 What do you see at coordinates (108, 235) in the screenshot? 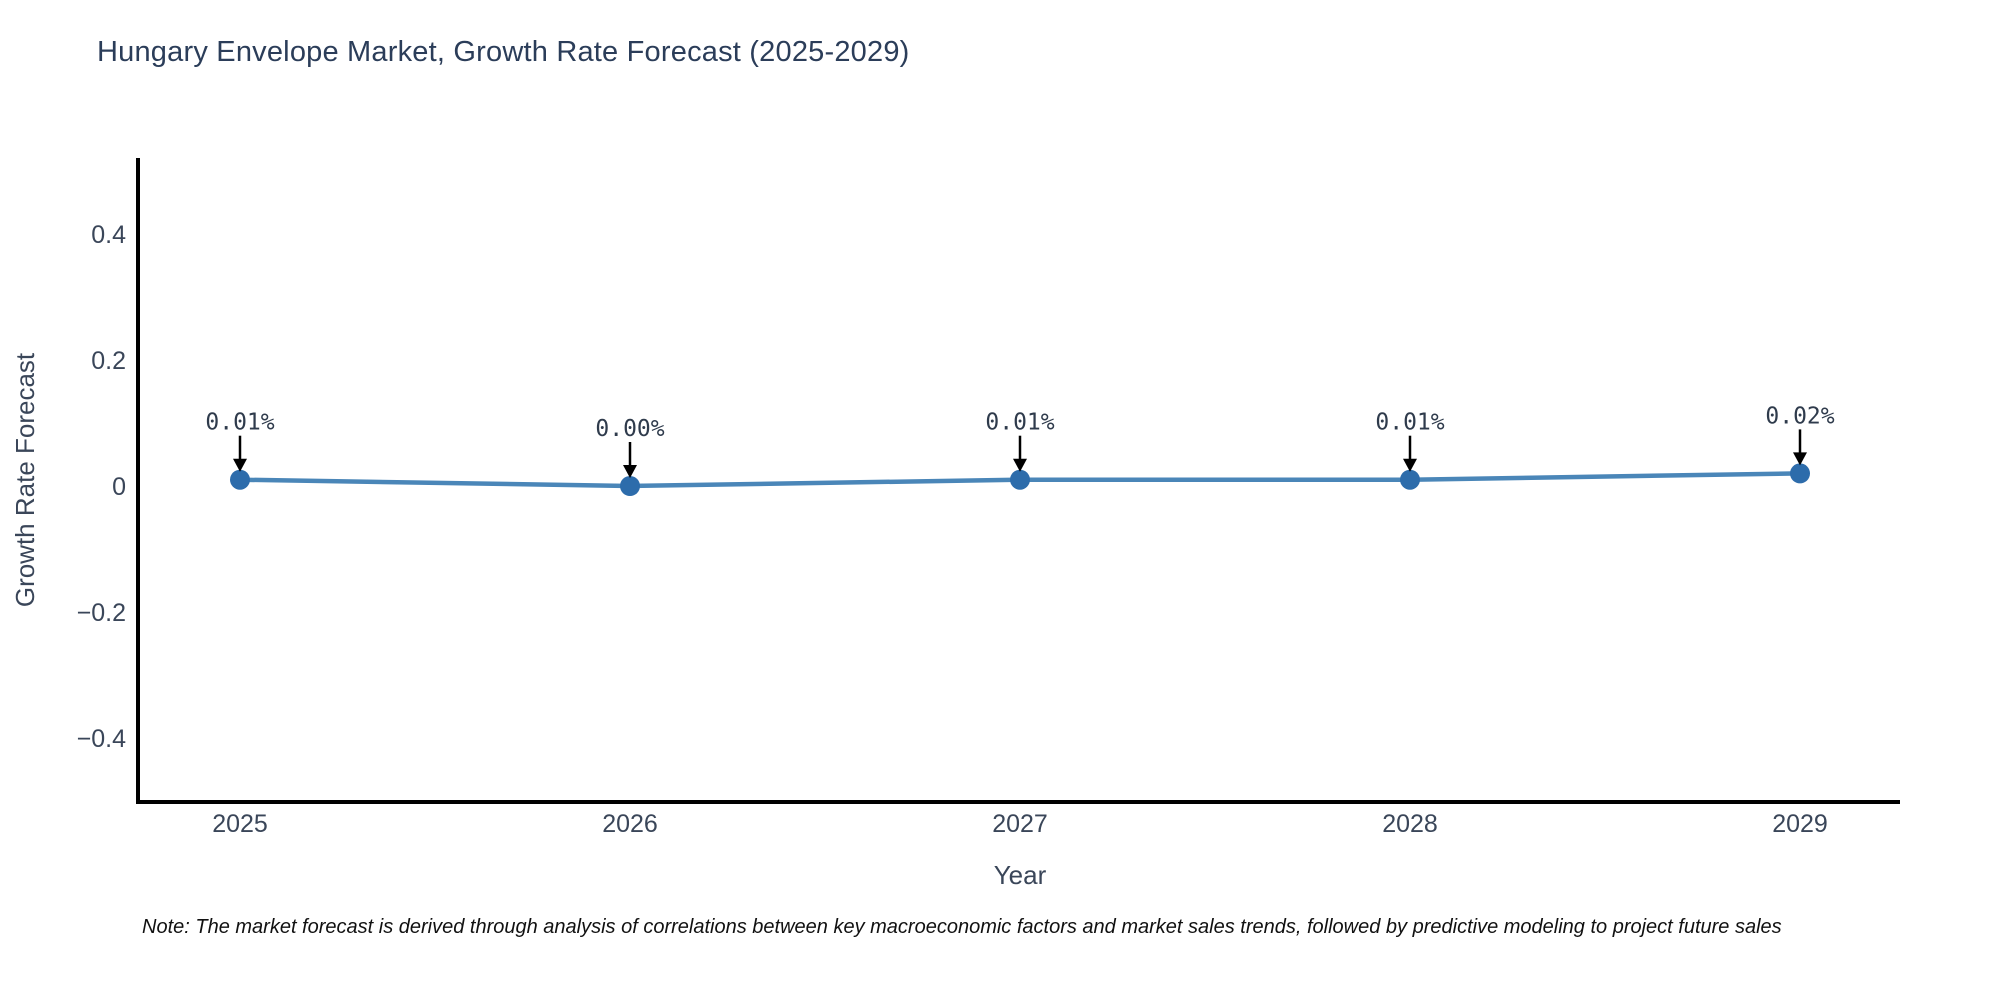
I see `y-tick-label: 0.4` at bounding box center [108, 235].